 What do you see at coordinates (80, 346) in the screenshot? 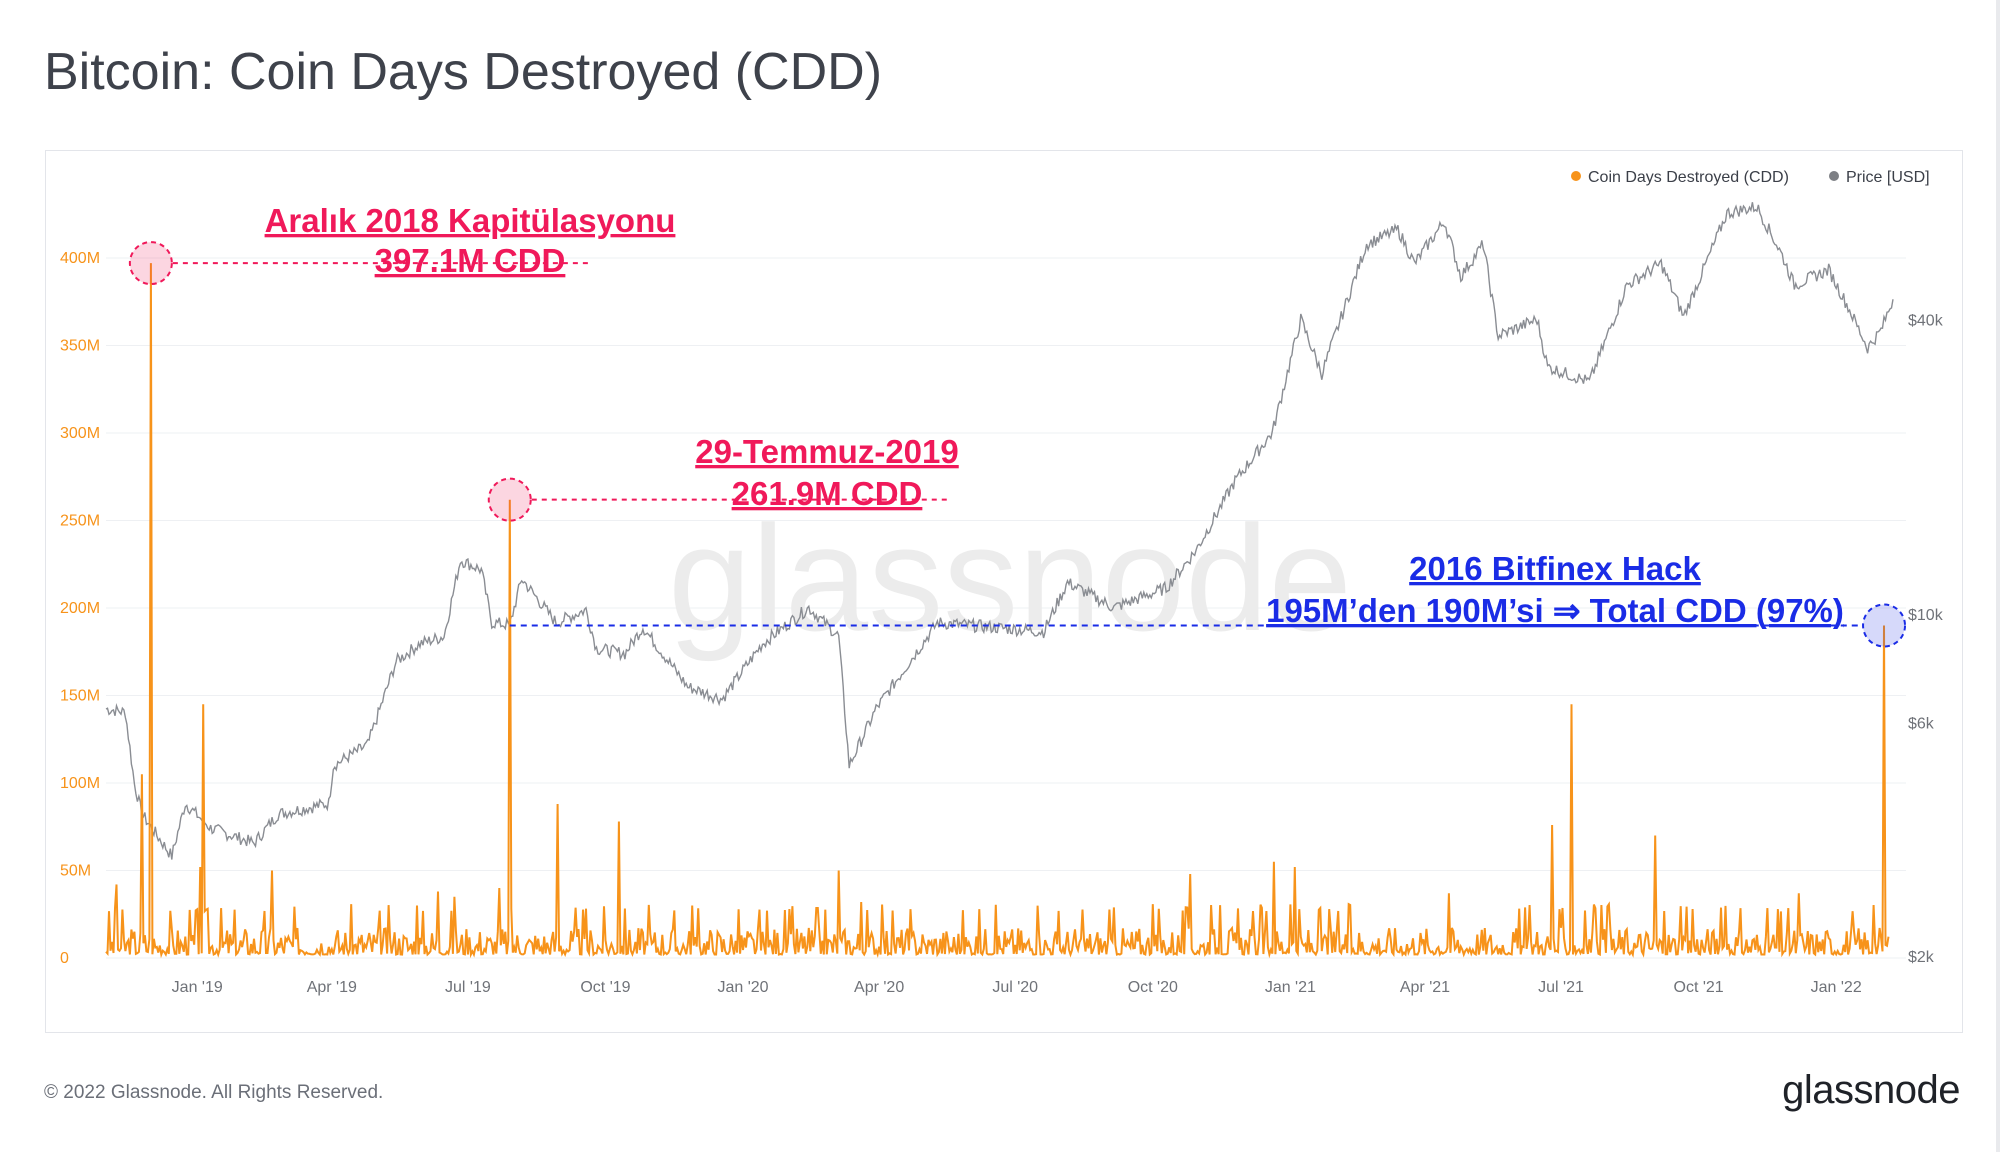
I see `y-left-tick-label: 350M` at bounding box center [80, 346].